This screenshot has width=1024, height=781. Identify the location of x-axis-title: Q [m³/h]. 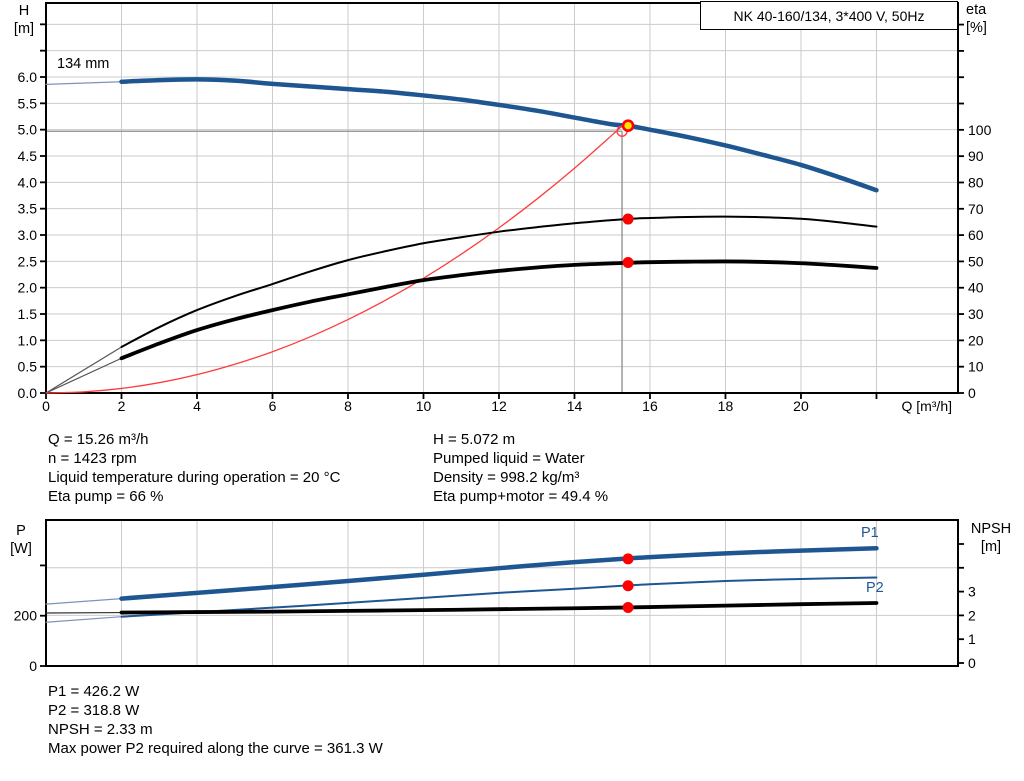
(926, 406).